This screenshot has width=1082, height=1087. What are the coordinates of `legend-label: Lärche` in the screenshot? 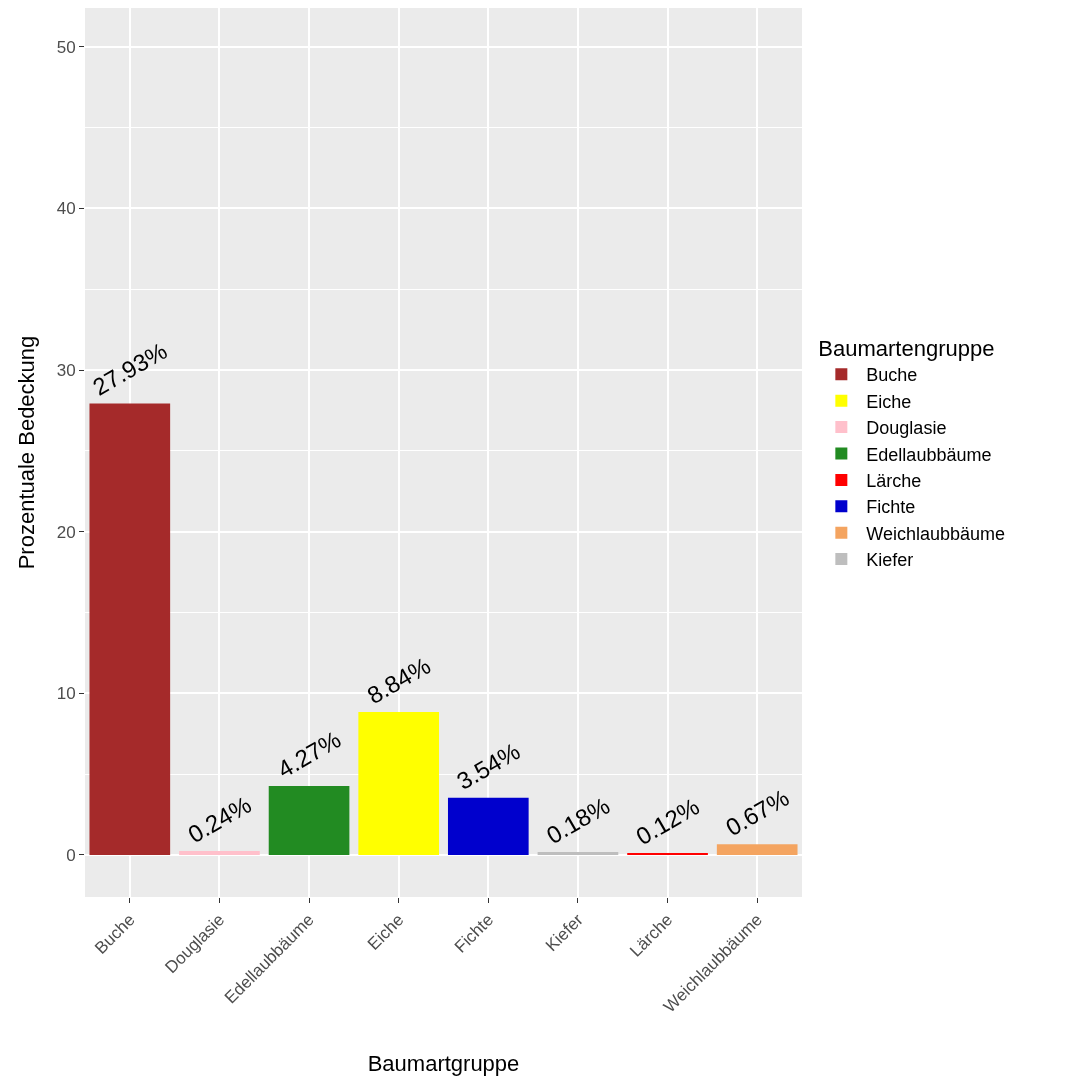 It's located at (894, 480).